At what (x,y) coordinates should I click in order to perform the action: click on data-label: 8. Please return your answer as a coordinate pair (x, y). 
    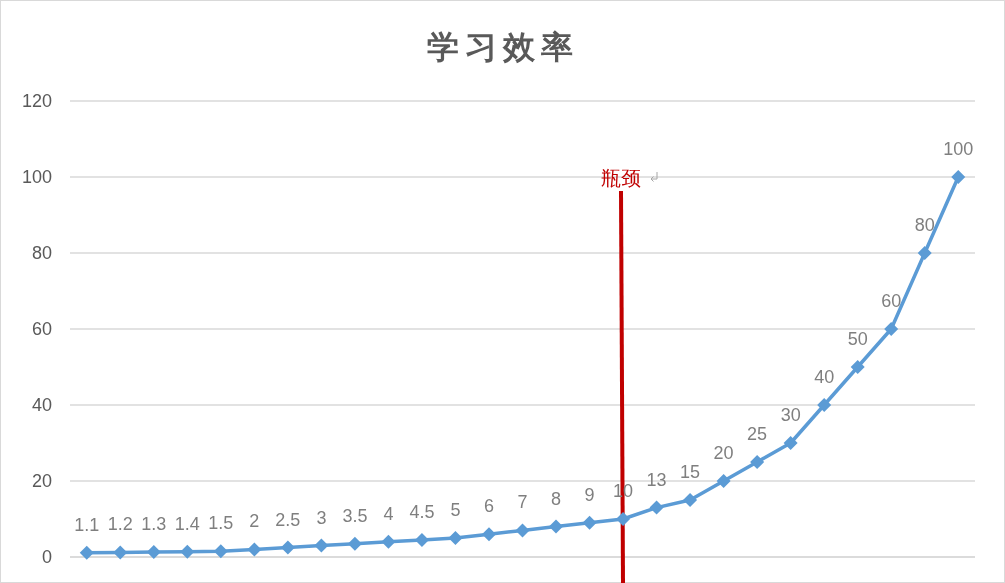
    Looking at the image, I should click on (556, 498).